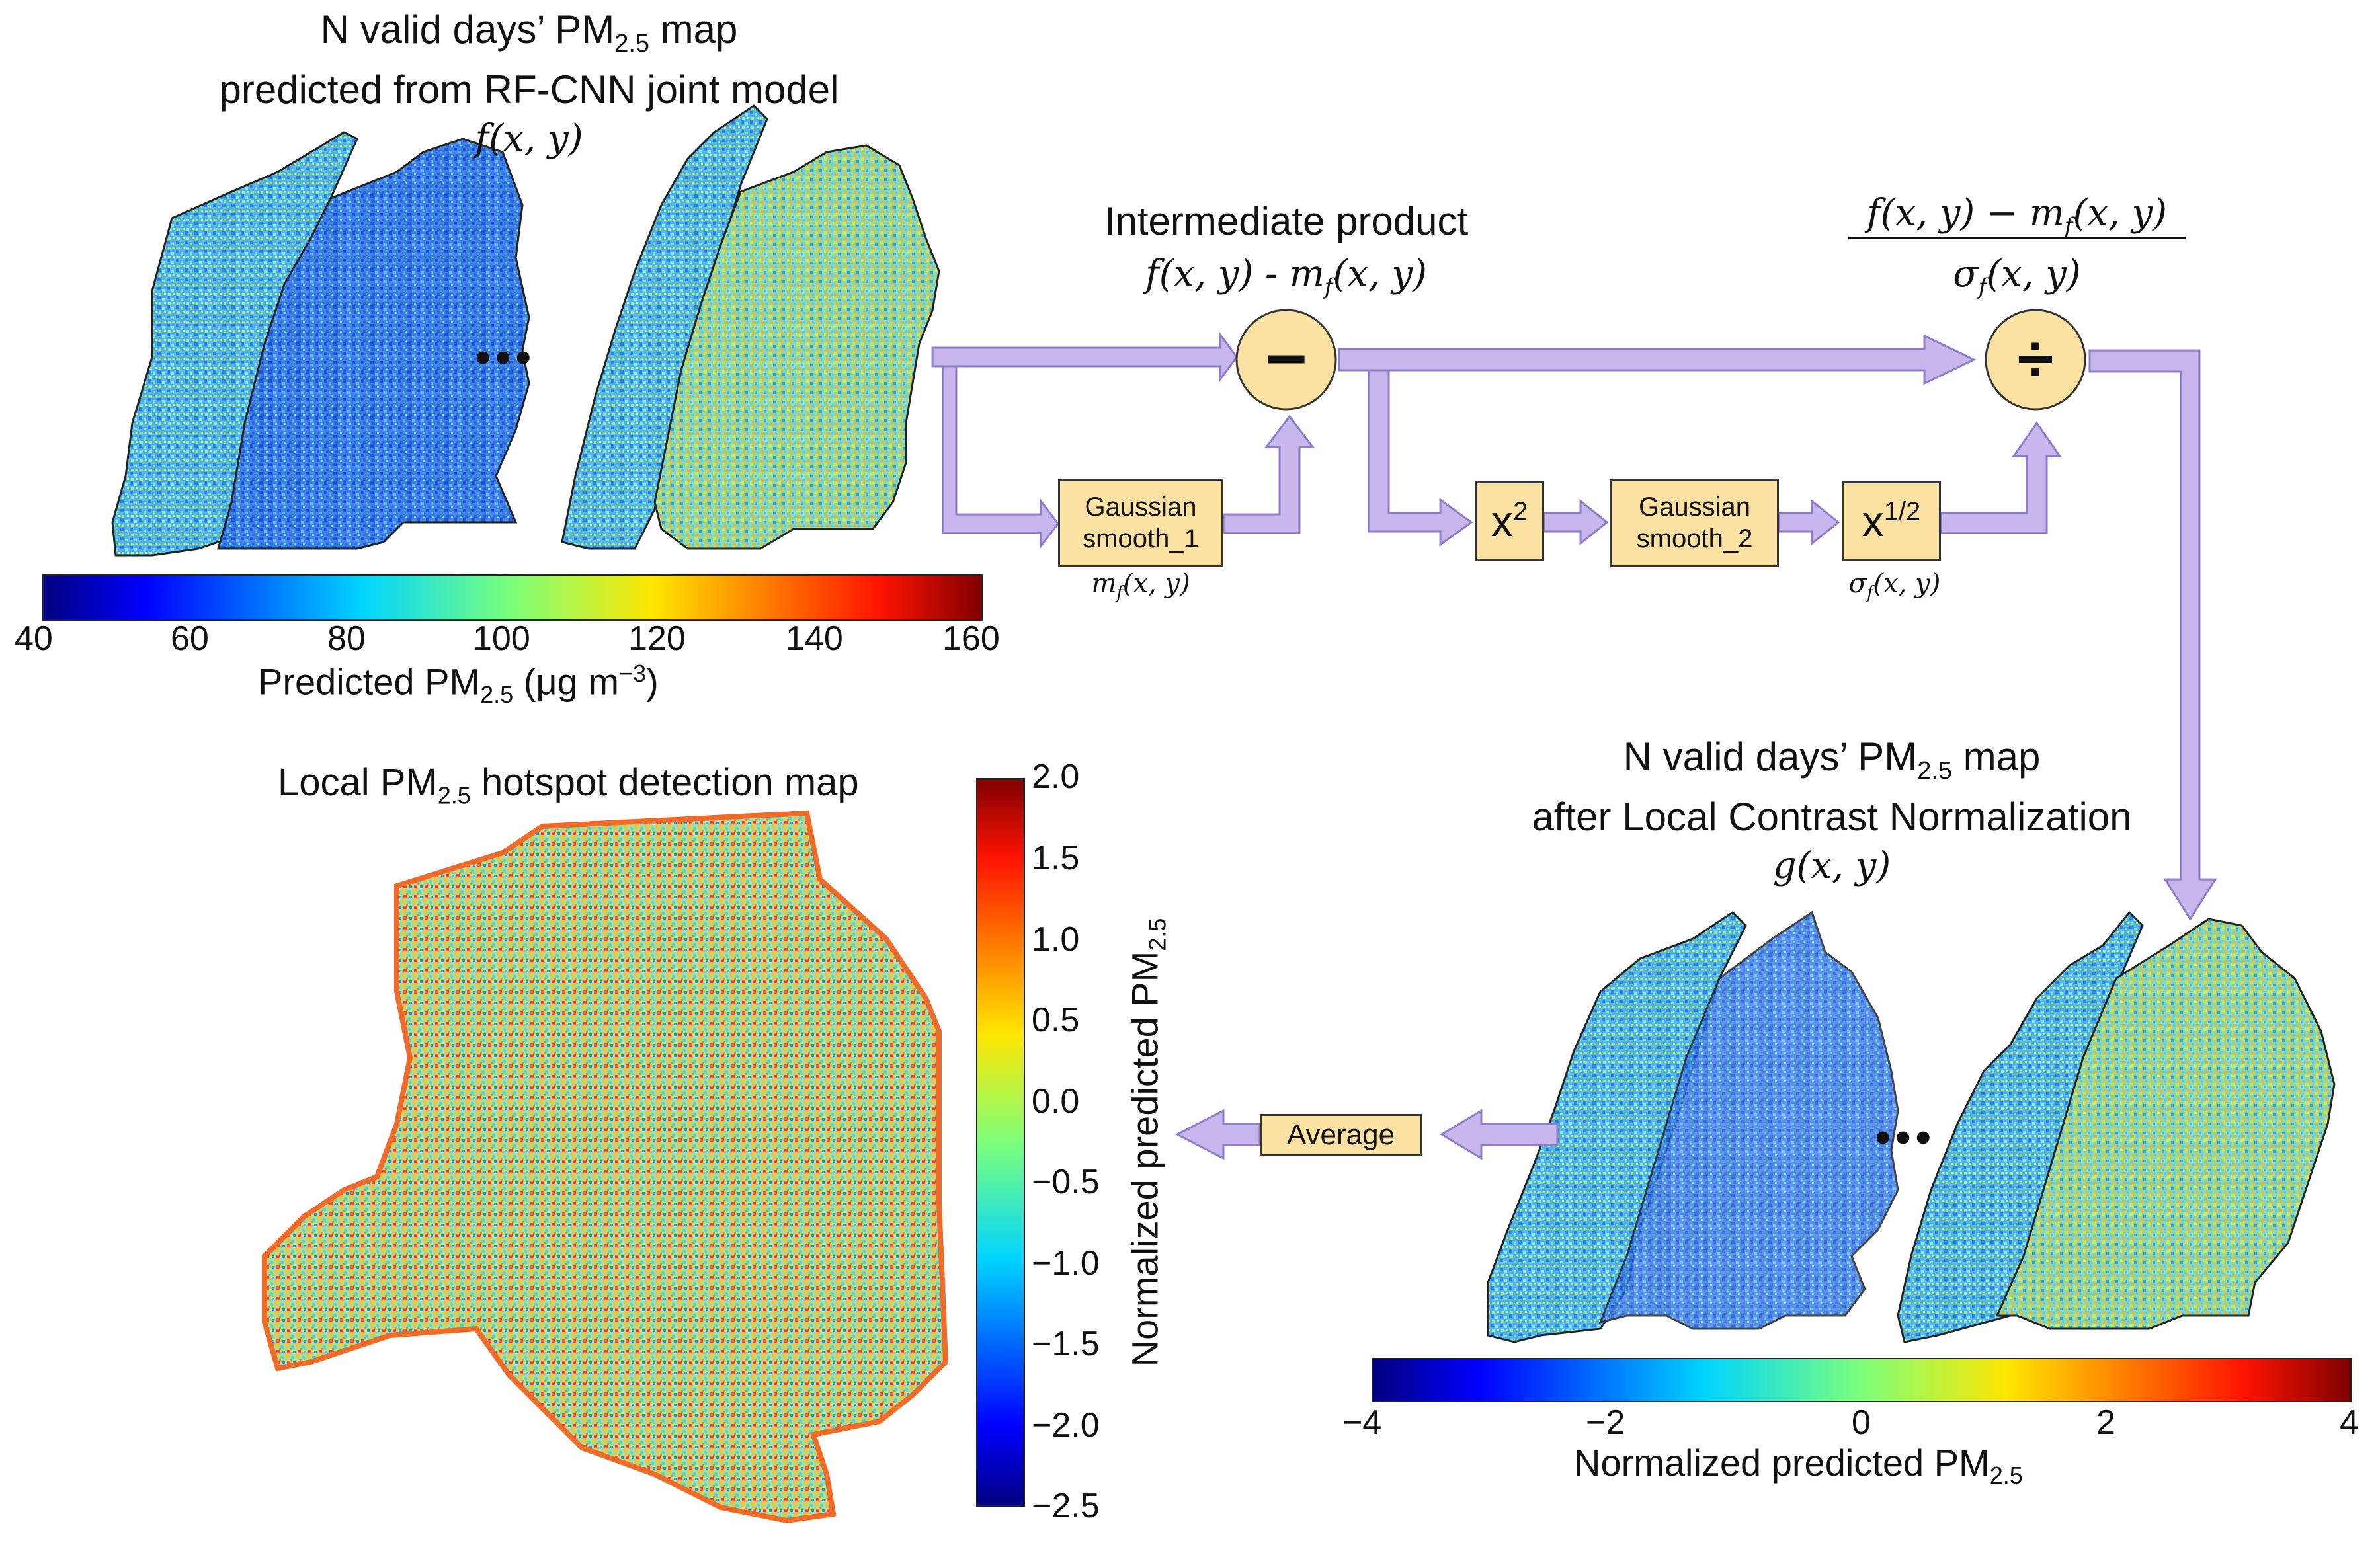  Describe the element at coordinates (1966, 274) in the screenshot. I see `denominator-text: σ` at that location.